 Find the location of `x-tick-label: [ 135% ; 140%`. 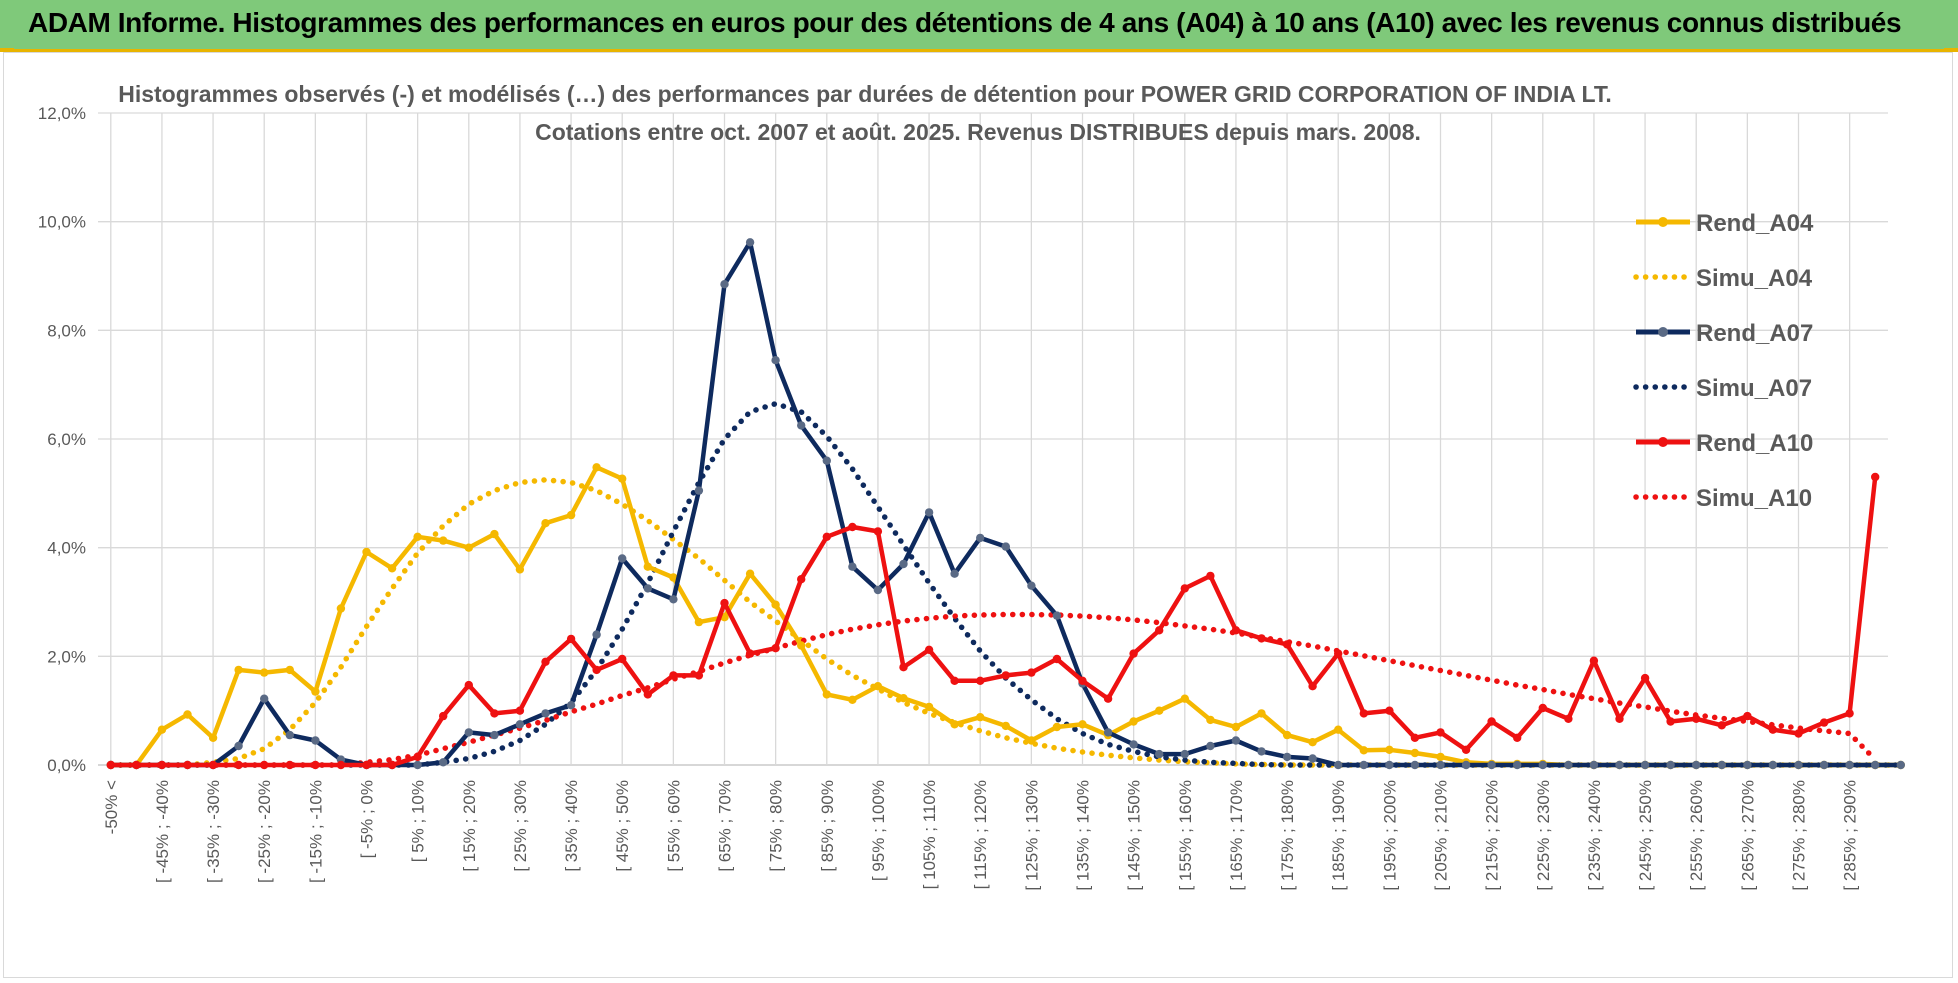

x-tick-label: [ 135% ; 140% is located at coordinates (1083, 835).